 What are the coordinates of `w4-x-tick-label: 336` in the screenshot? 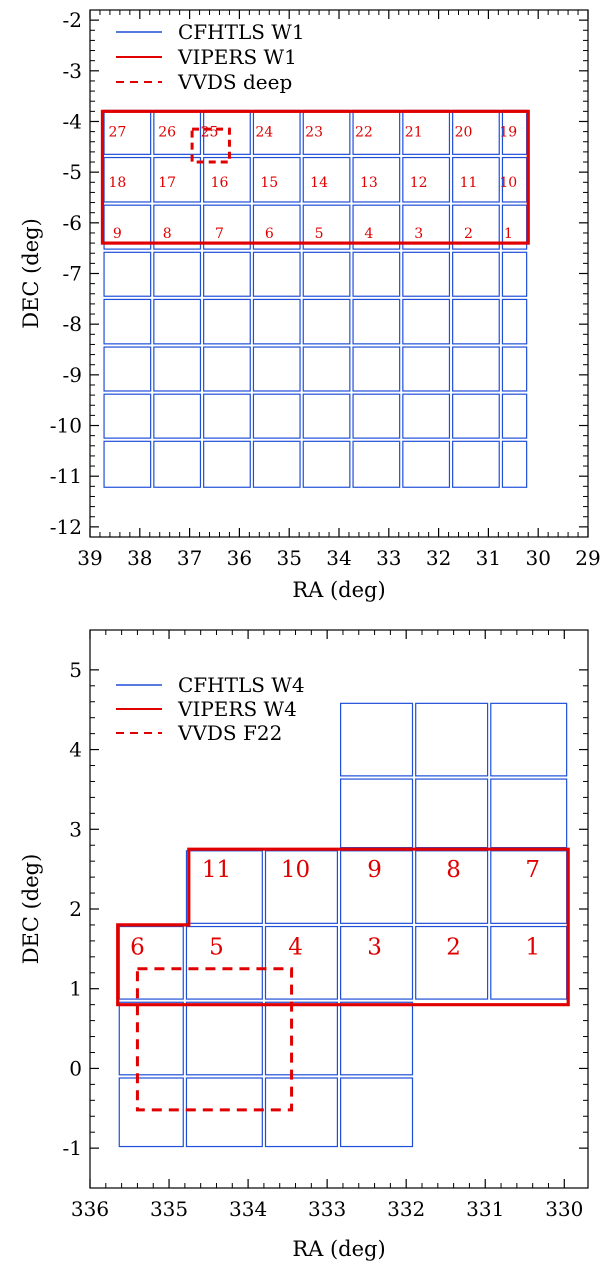 It's located at (90, 1209).